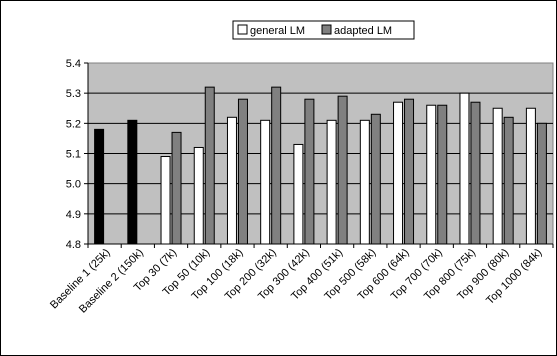 This screenshot has height=356, width=557. Describe the element at coordinates (73, 185) in the screenshot. I see `y-tick-label: 5.0` at that location.